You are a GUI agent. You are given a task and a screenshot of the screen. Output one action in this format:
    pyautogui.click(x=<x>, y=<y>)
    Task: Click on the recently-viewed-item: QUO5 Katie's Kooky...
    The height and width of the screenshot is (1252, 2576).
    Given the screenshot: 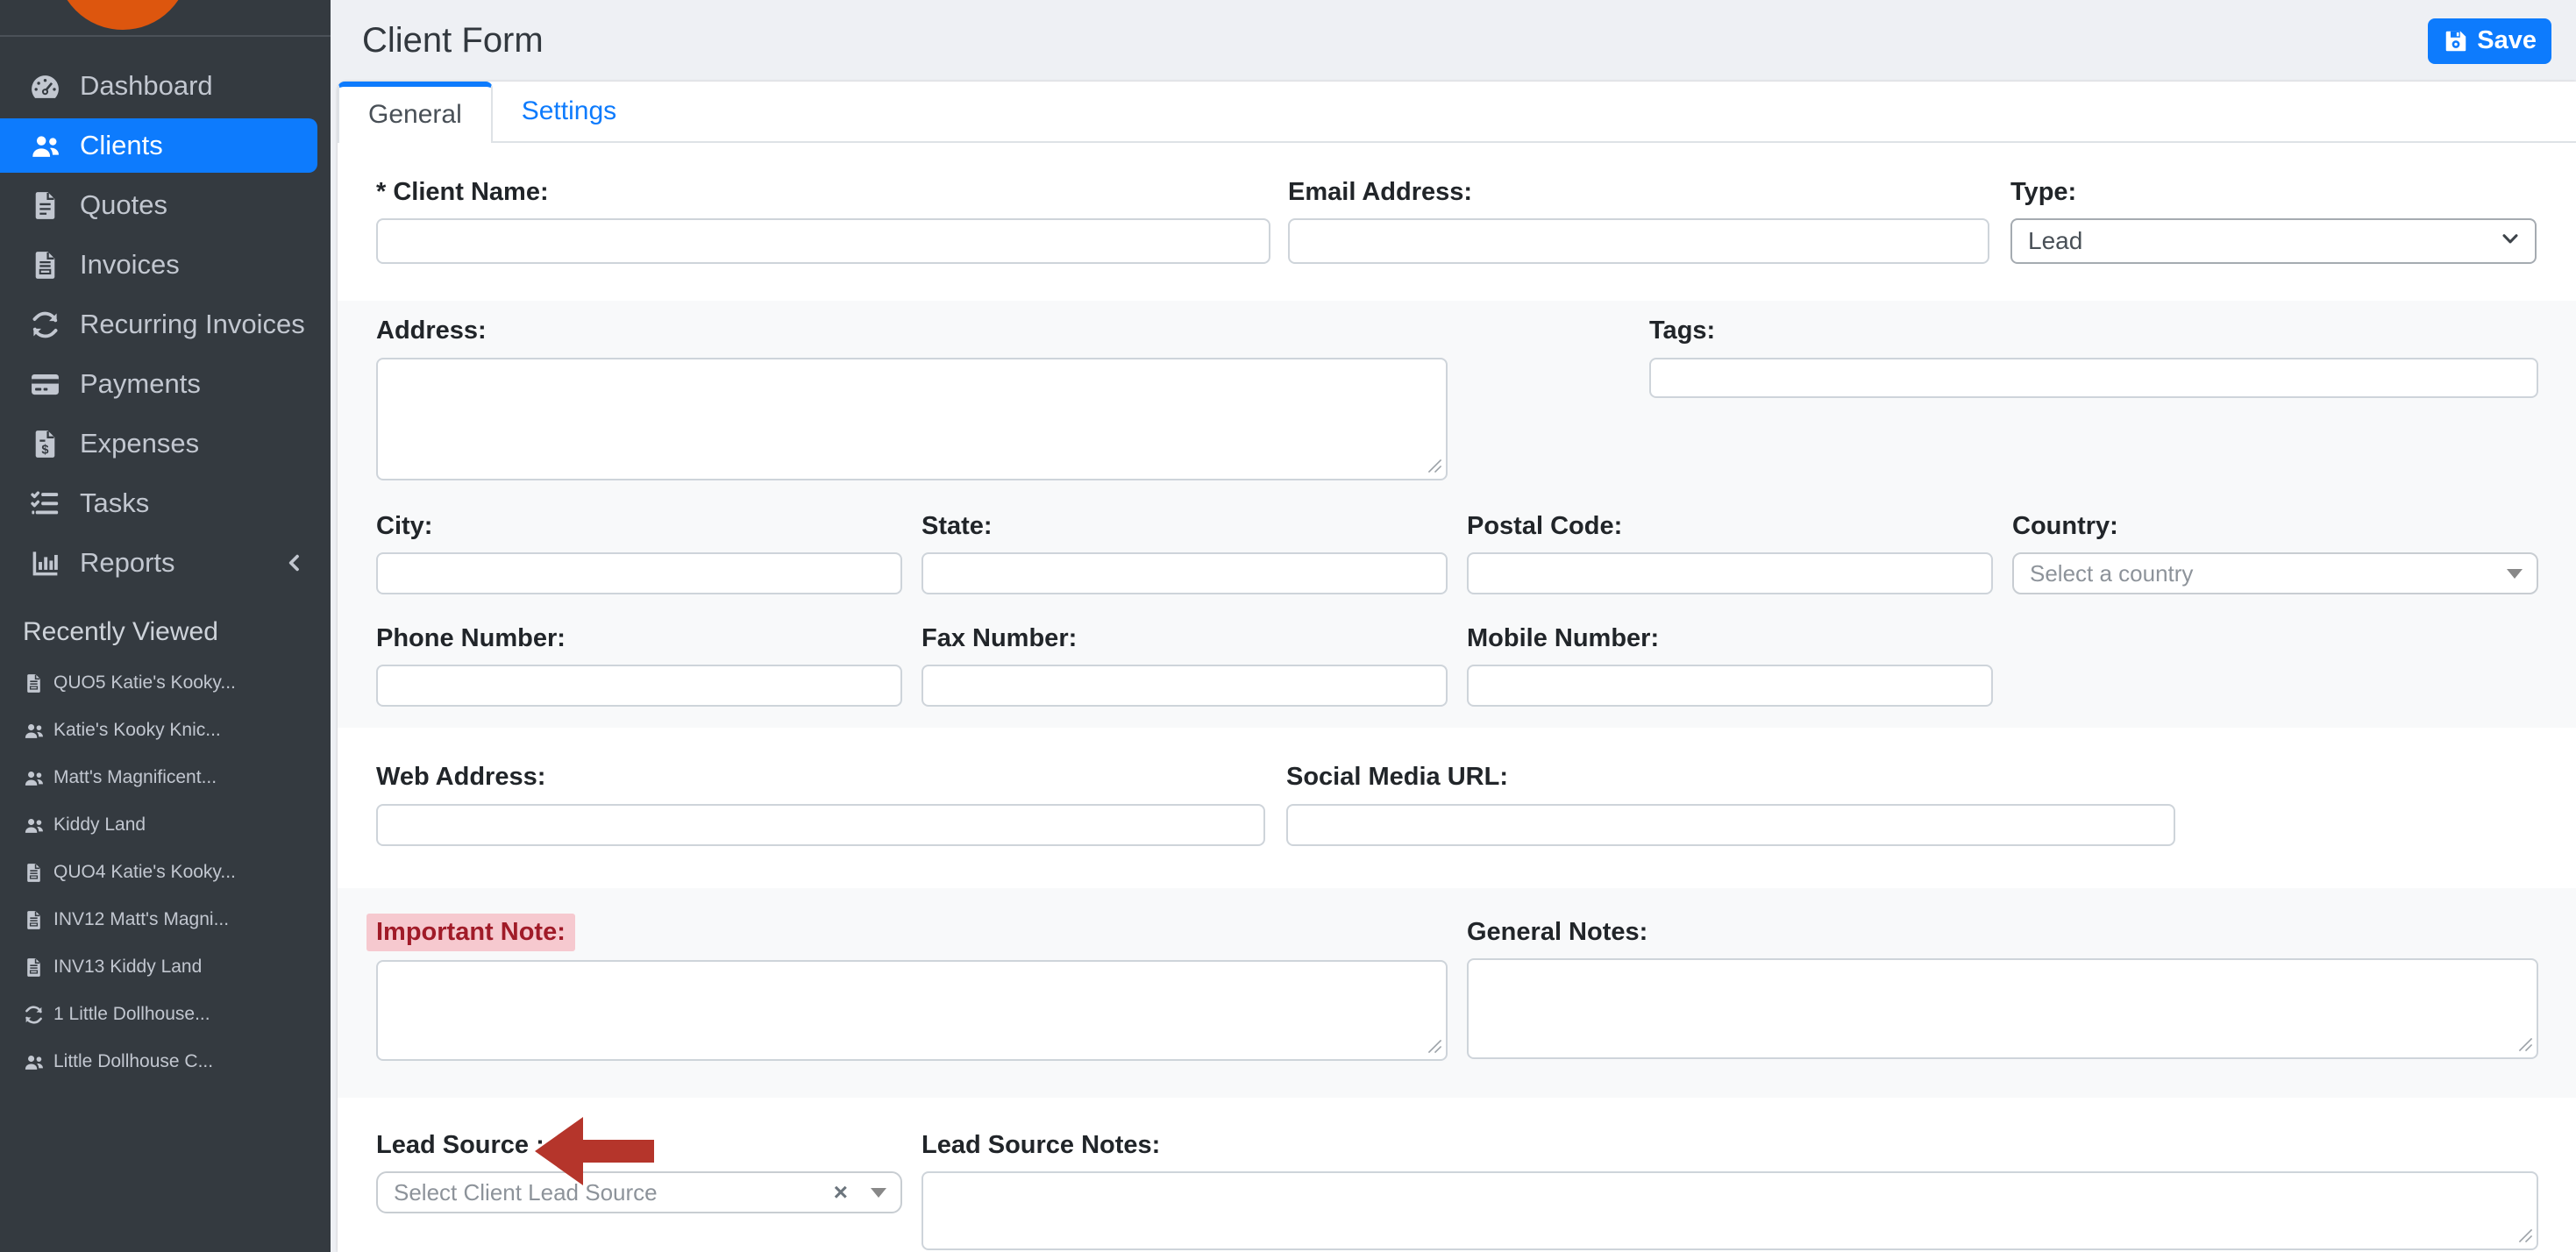 What is the action you would take?
    pyautogui.click(x=165, y=683)
    